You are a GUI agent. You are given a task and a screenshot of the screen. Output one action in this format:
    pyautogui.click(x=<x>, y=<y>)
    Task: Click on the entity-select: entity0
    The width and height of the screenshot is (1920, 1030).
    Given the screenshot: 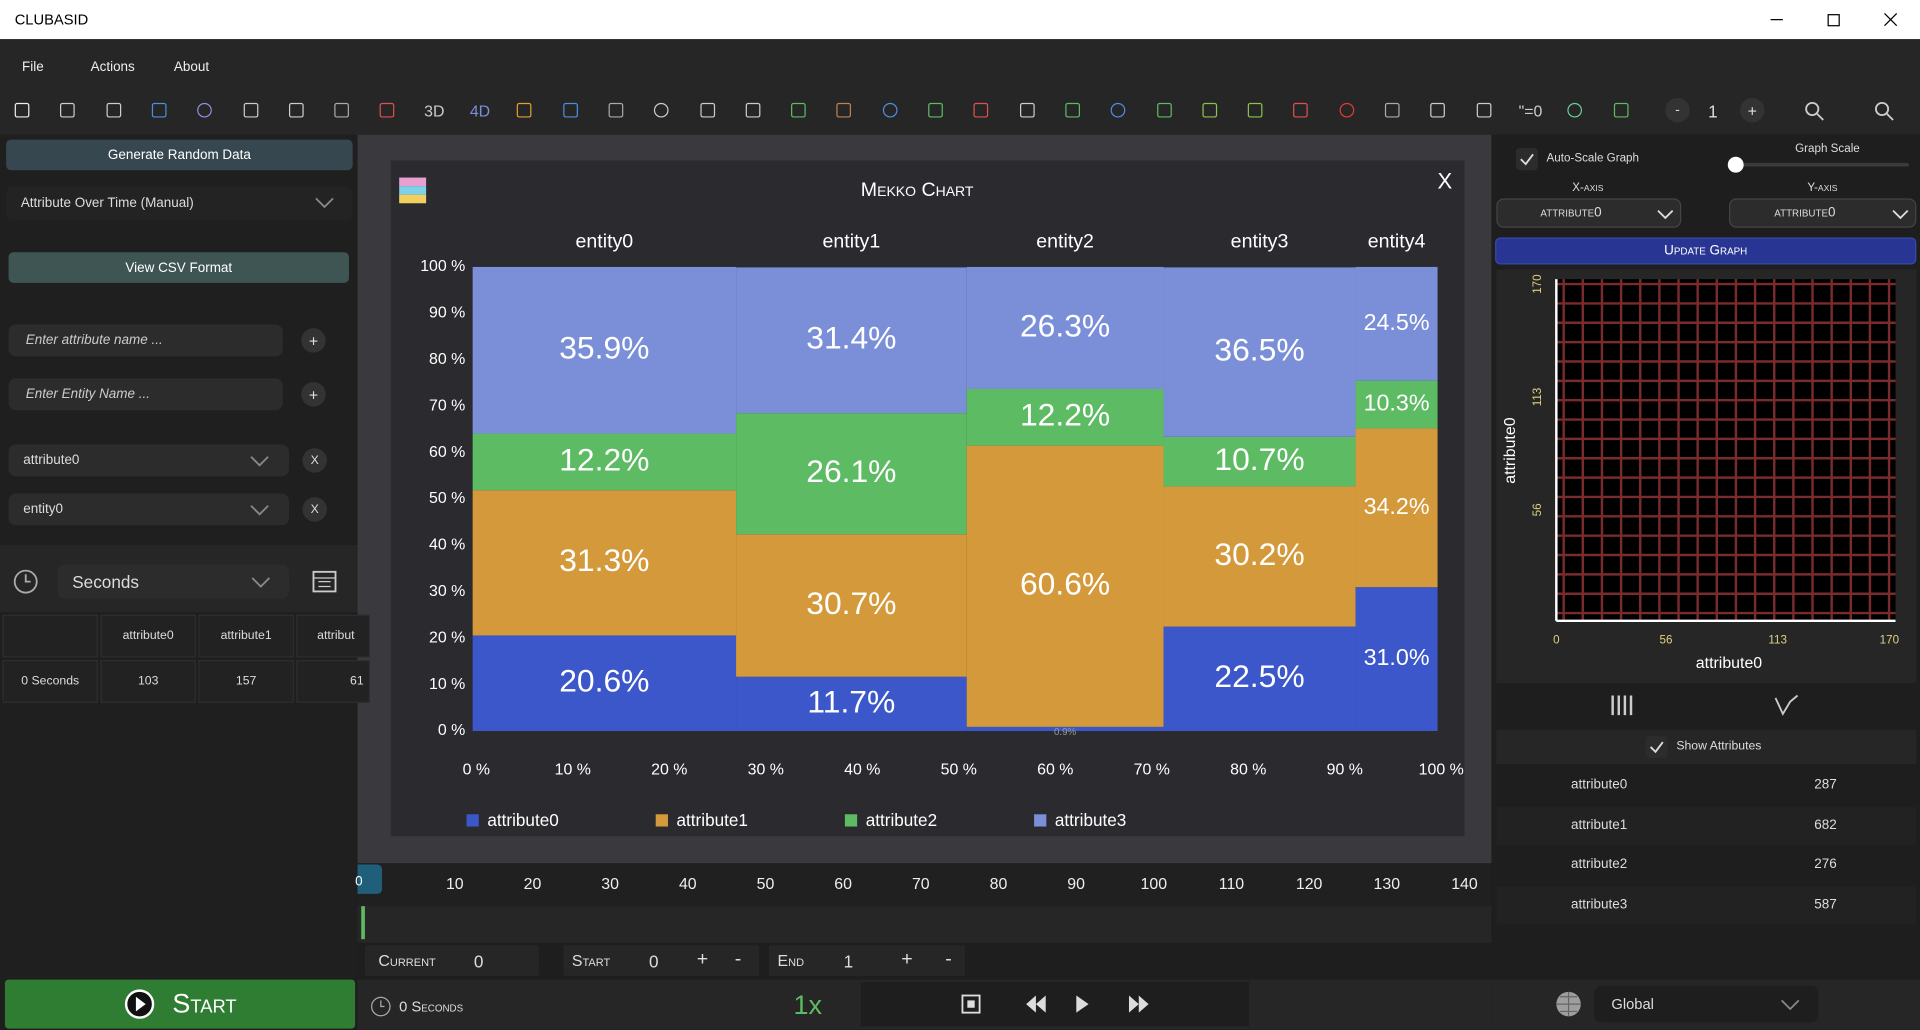 What is the action you would take?
    pyautogui.click(x=148, y=509)
    